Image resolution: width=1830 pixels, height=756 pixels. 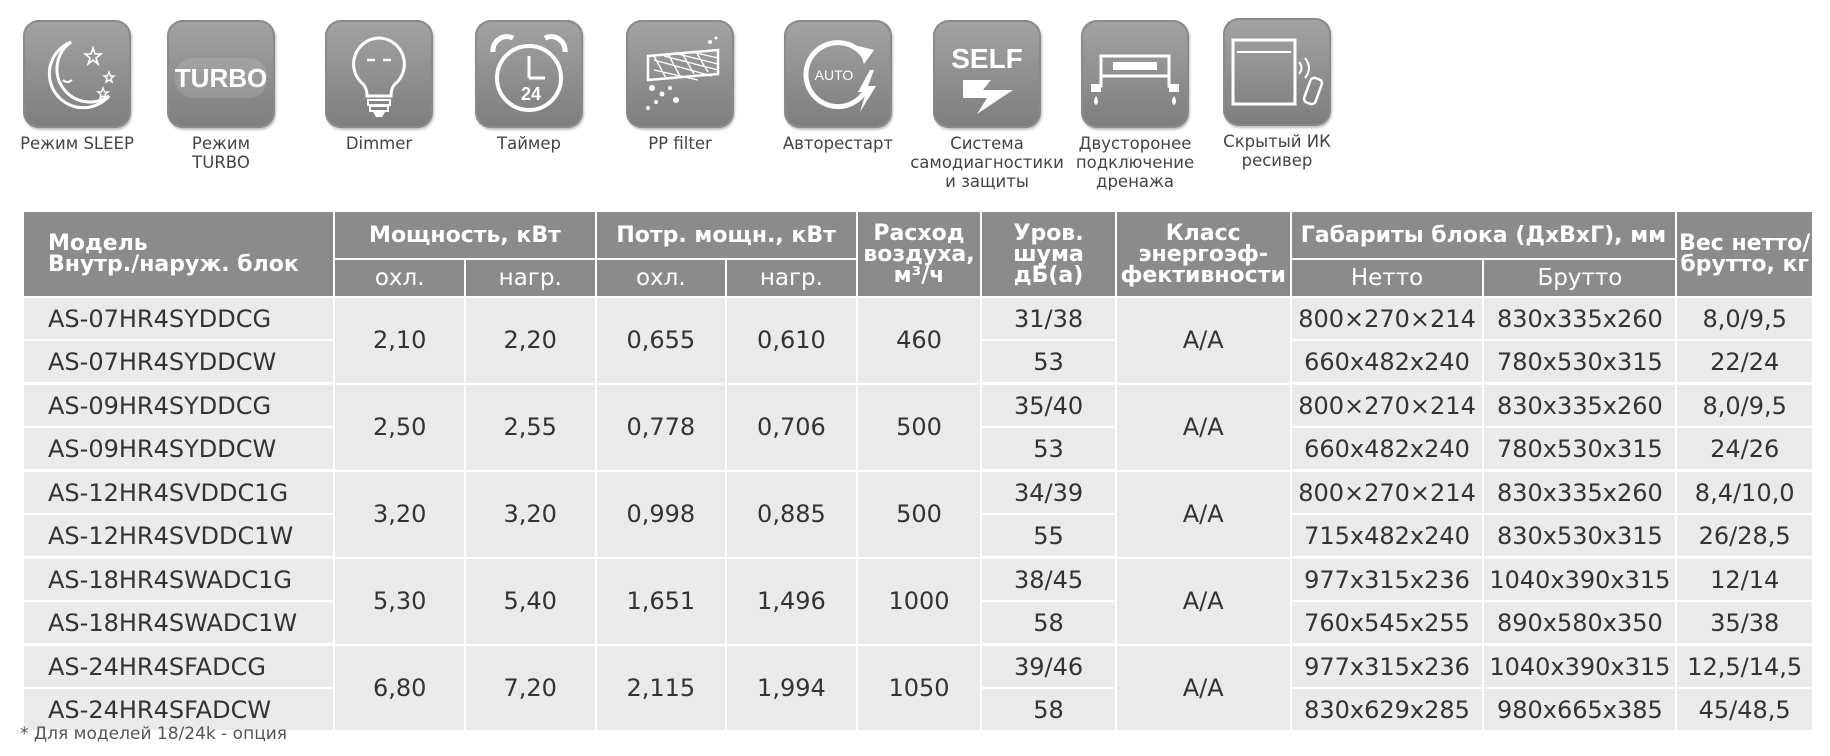 What do you see at coordinates (1744, 536) in the screenshot?
I see `weight-cell: 26/28,5` at bounding box center [1744, 536].